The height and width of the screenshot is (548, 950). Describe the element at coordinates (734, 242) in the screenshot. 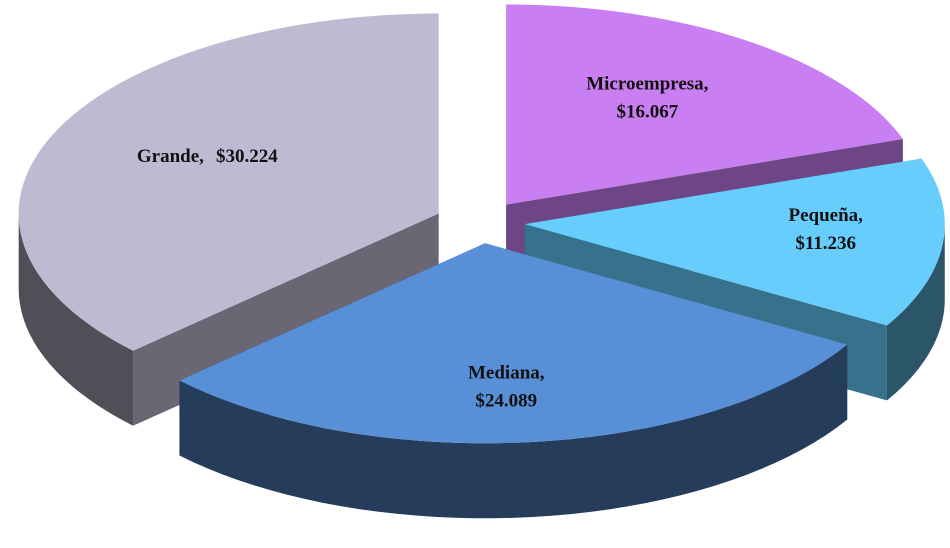

I see `slice-top` at that location.